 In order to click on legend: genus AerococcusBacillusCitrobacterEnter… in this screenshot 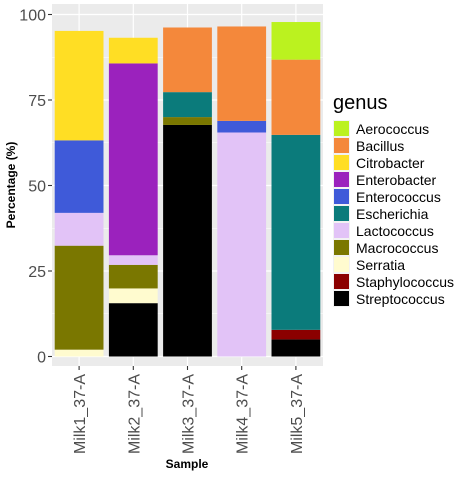, I will do `click(393, 199)`.